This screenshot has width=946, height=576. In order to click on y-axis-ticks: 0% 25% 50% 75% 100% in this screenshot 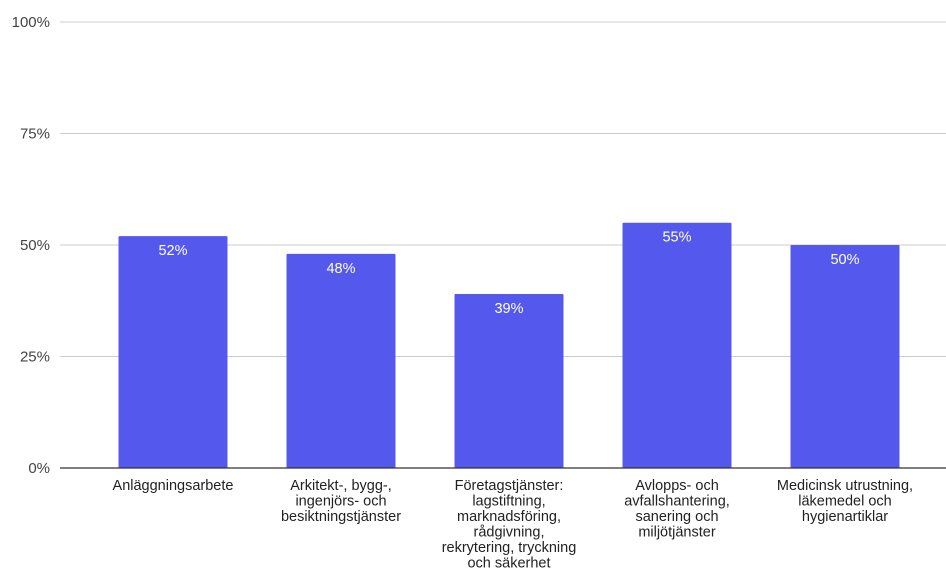, I will do `click(31, 245)`.